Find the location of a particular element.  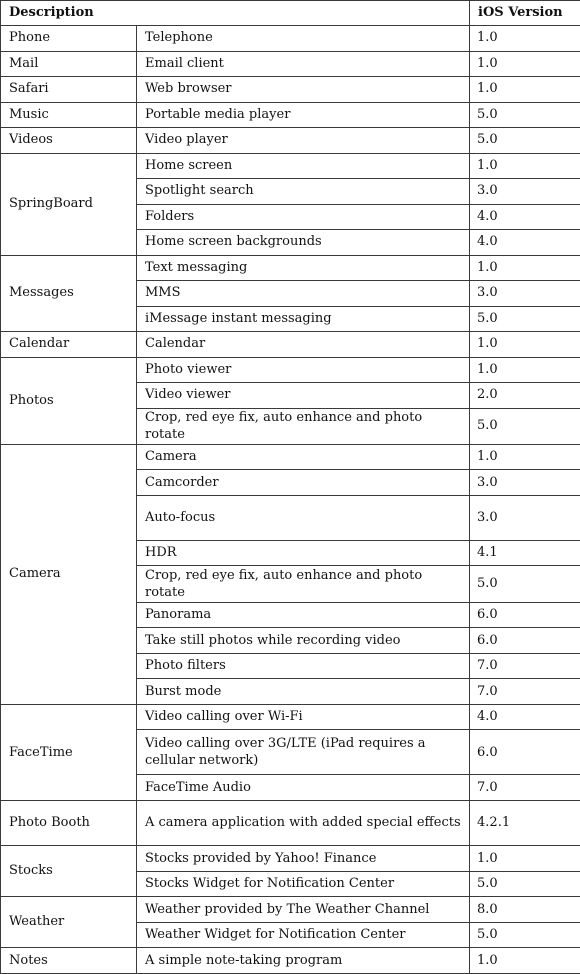

app-name-cell: Messages is located at coordinates (68, 293).